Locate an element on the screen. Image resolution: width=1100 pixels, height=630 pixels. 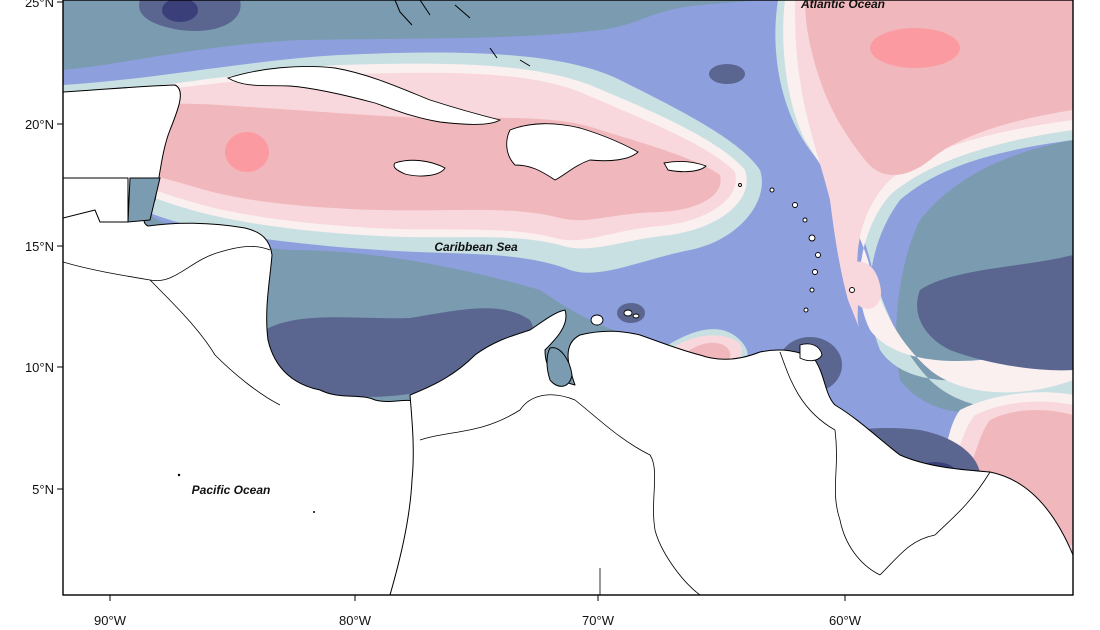
lat-label-15n: 15°N is located at coordinates (39, 246).